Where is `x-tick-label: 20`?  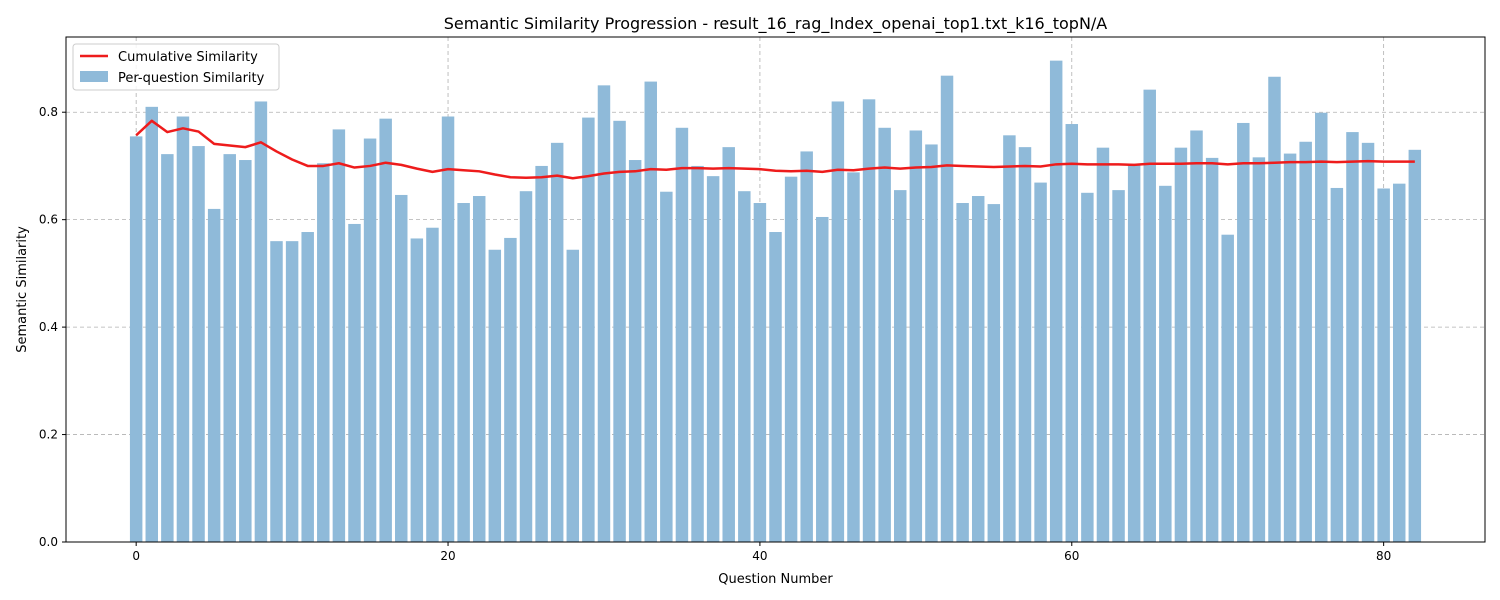 x-tick-label: 20 is located at coordinates (447, 556).